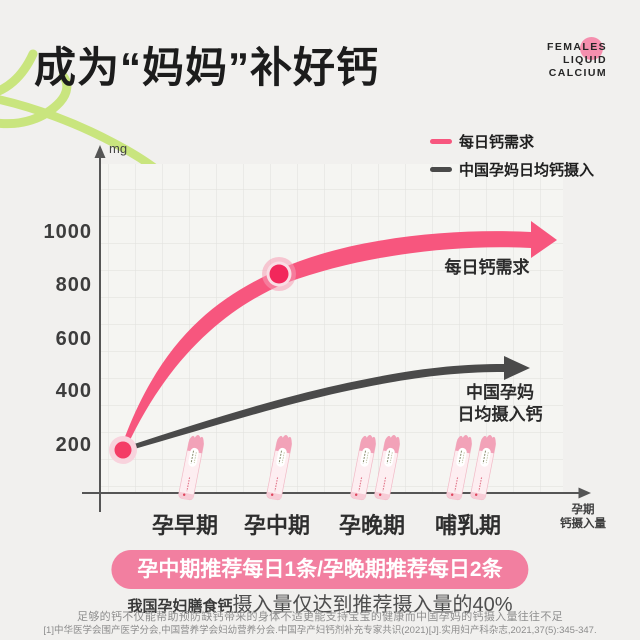  Describe the element at coordinates (585, 60) in the screenshot. I see `brand-line: LIQUID` at that location.